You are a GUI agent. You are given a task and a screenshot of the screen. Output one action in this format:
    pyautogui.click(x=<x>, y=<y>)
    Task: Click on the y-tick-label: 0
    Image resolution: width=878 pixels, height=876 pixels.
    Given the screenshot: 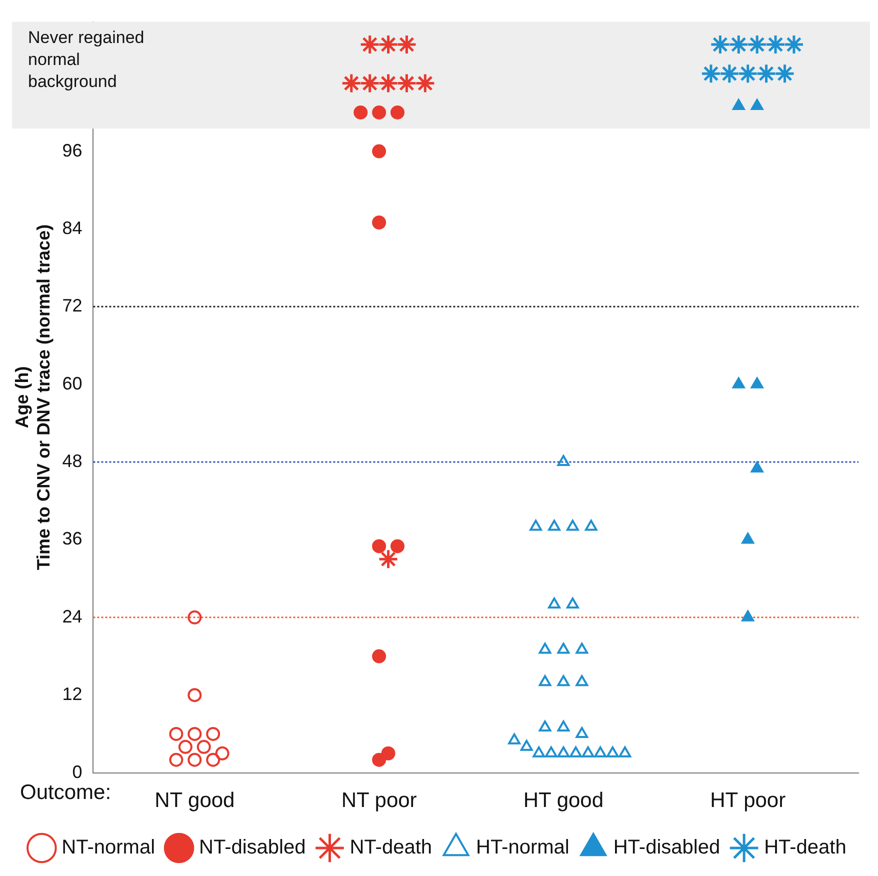 What is the action you would take?
    pyautogui.click(x=77, y=772)
    